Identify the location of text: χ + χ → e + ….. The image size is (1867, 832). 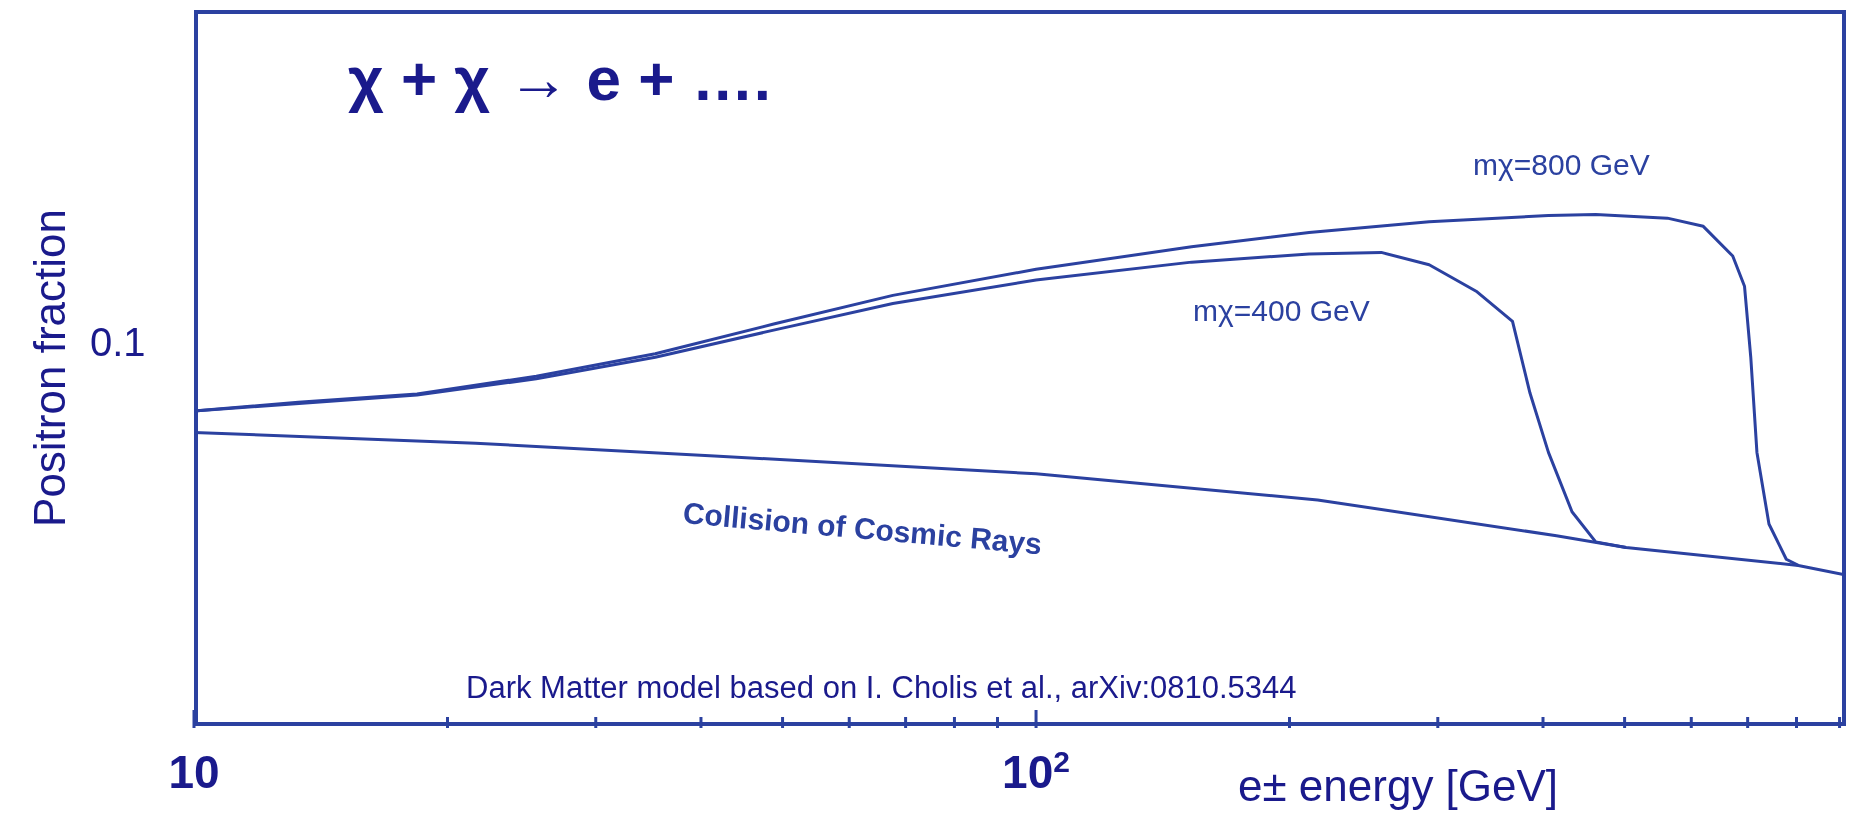
(559, 78).